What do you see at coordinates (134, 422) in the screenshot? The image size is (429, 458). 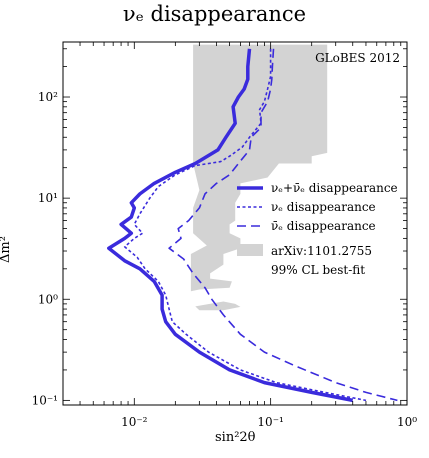 I see `x-tick-label: 10⁻²` at bounding box center [134, 422].